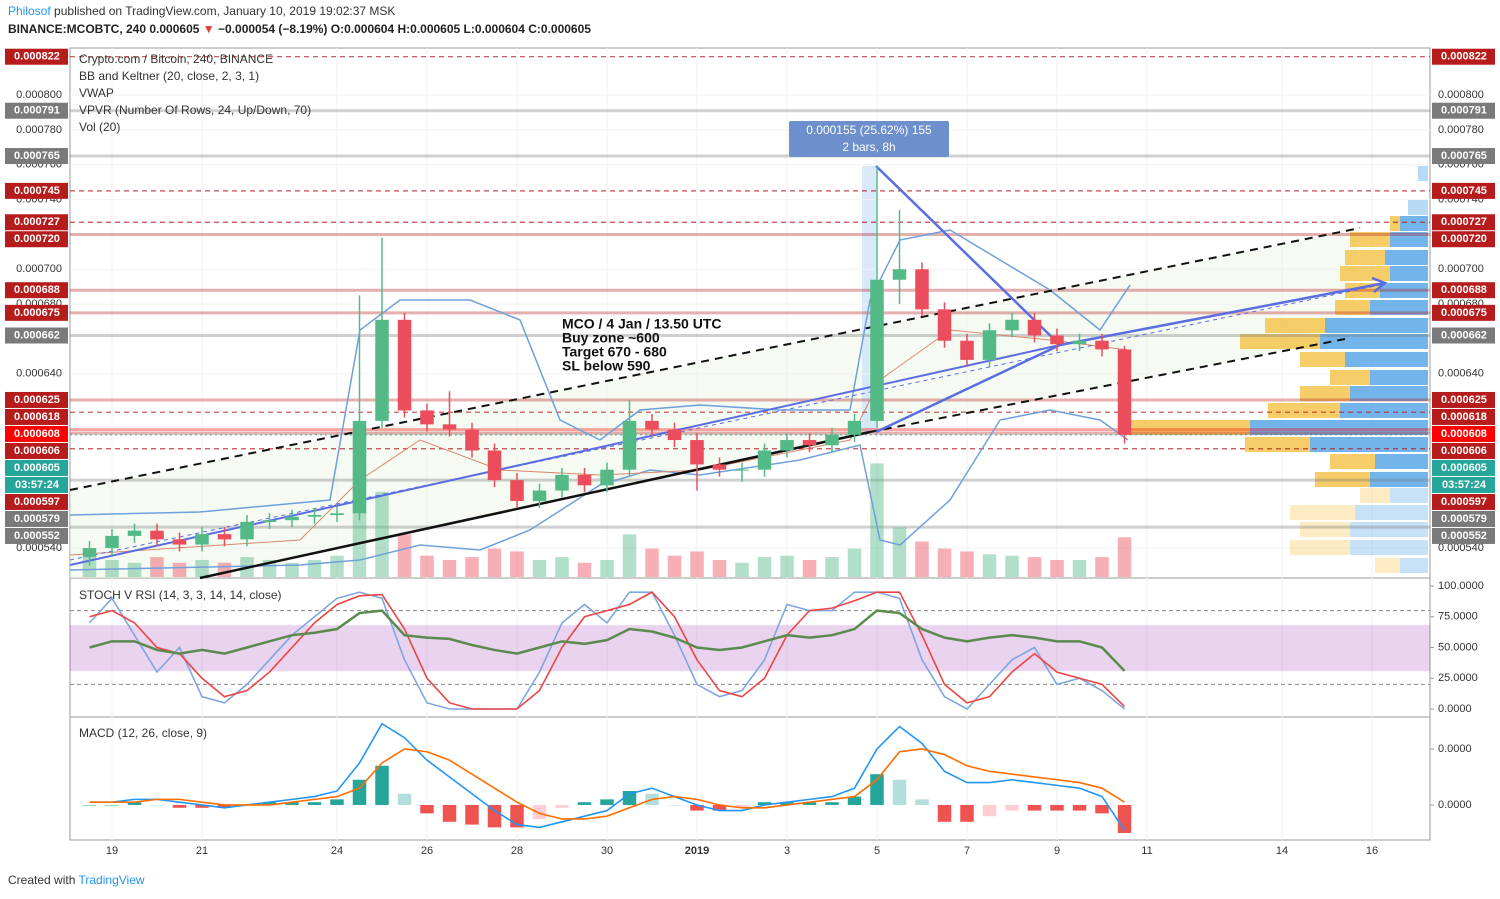  I want to click on rsi-band, so click(750, 648).